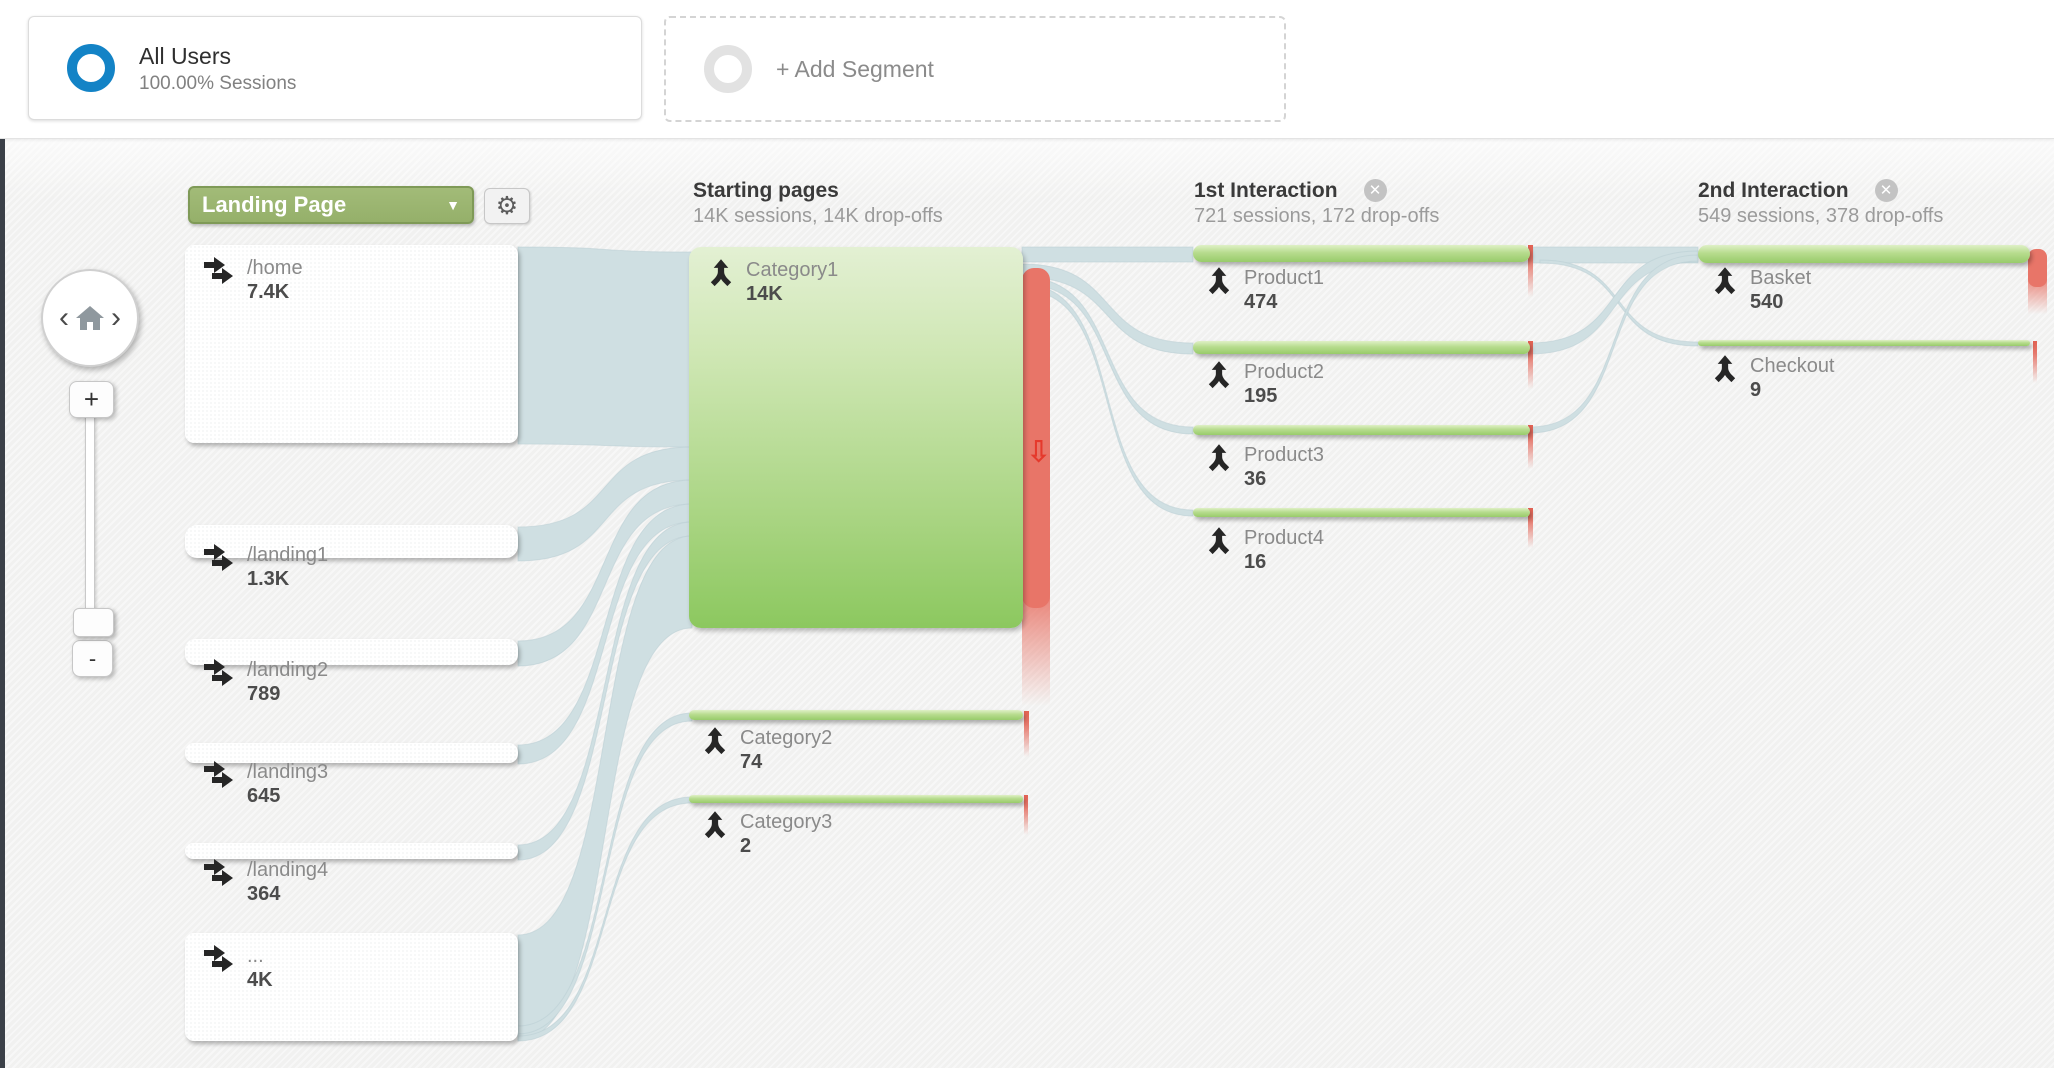 This screenshot has height=1068, width=2054. Describe the element at coordinates (1760, 290) in the screenshot. I see `node-basket-label: Basket 540` at that location.